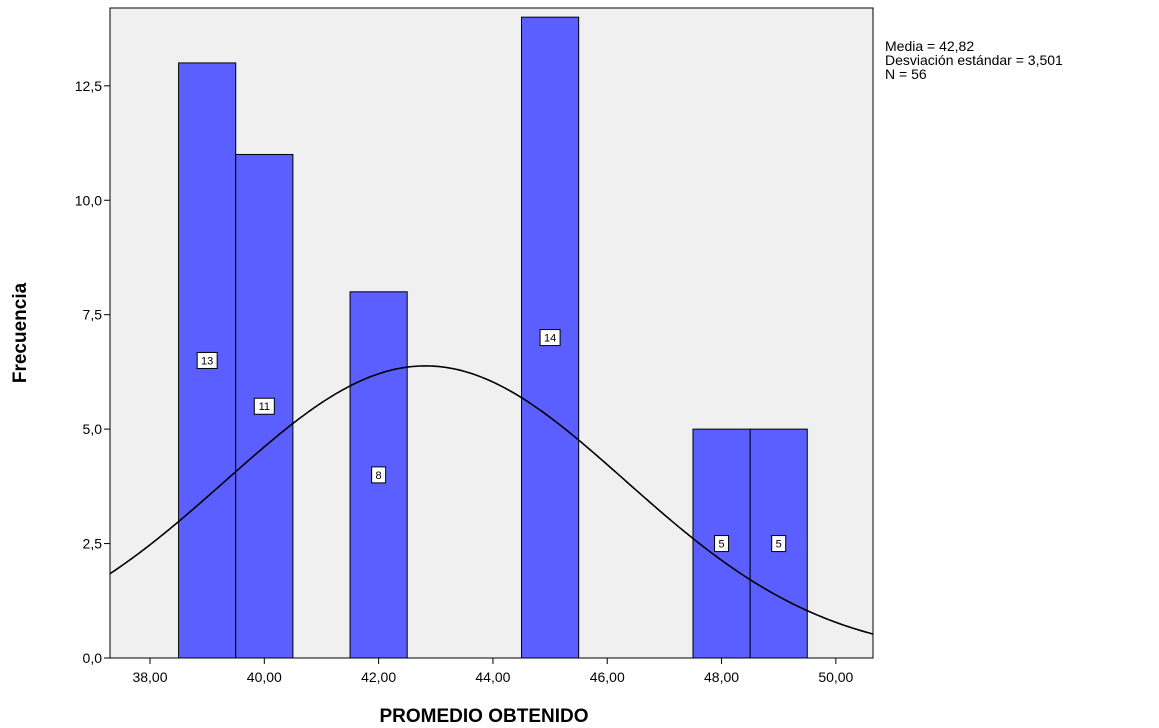 The image size is (1159, 728). Describe the element at coordinates (721, 677) in the screenshot. I see `x-tick-label-6: 48,00` at that location.